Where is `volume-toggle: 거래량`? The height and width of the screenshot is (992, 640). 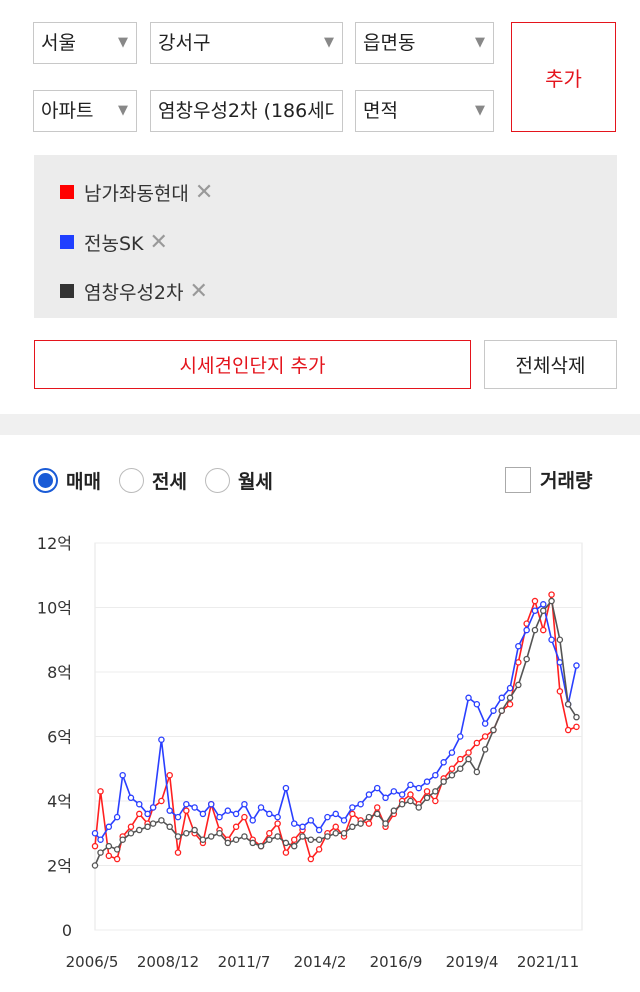 volume-toggle: 거래량 is located at coordinates (548, 479).